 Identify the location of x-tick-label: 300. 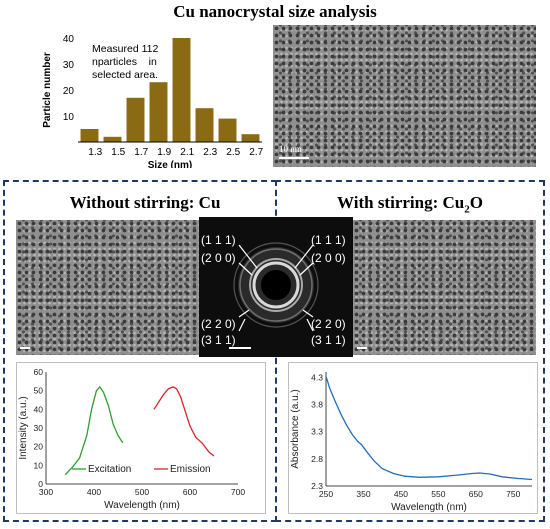
(46, 492).